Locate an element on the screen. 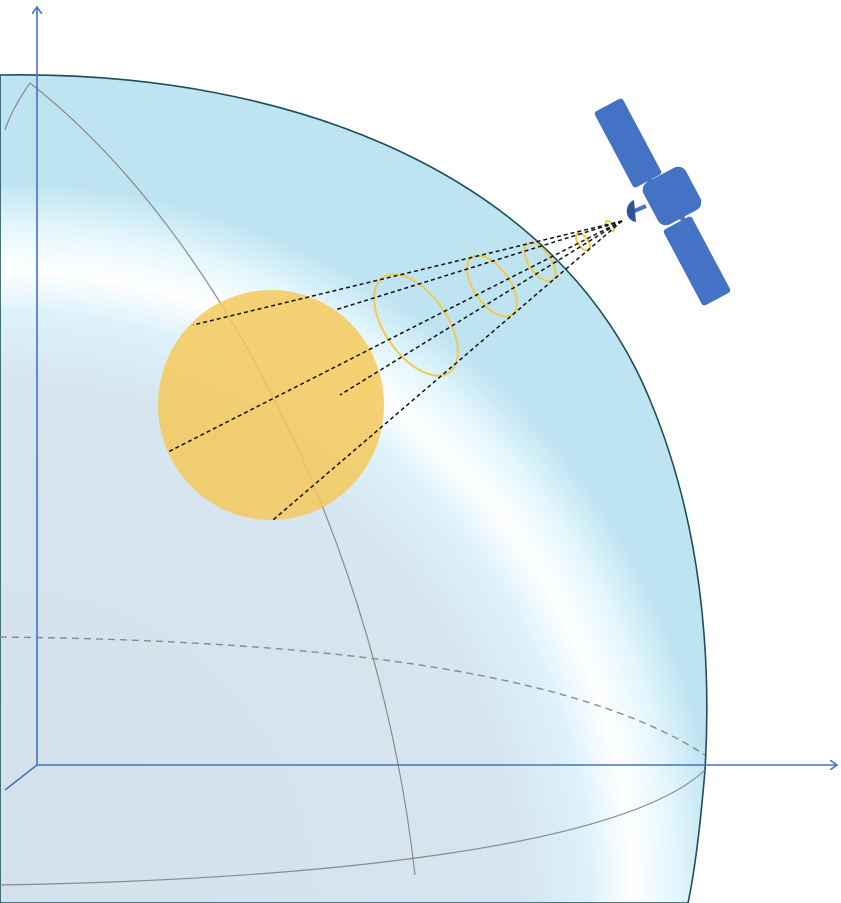 This screenshot has width=841, height=903. satellite-icon is located at coordinates (662, 202).